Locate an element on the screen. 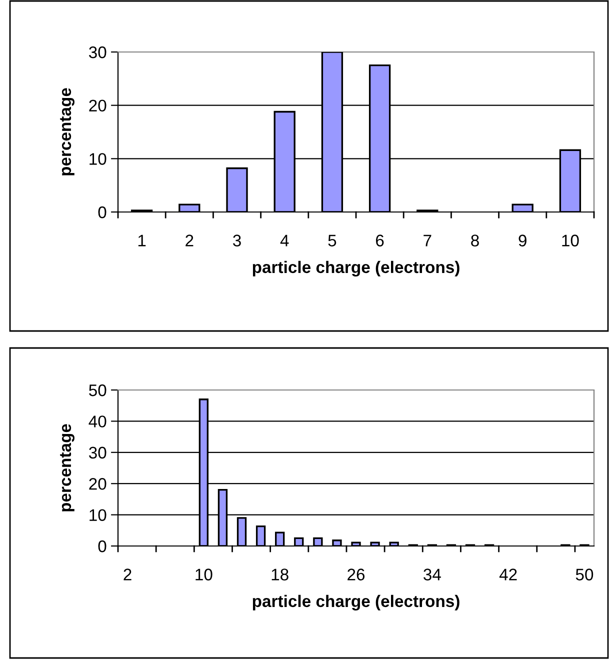 Image resolution: width=610 pixels, height=660 pixels. x-tick-label: 6 is located at coordinates (380, 240).